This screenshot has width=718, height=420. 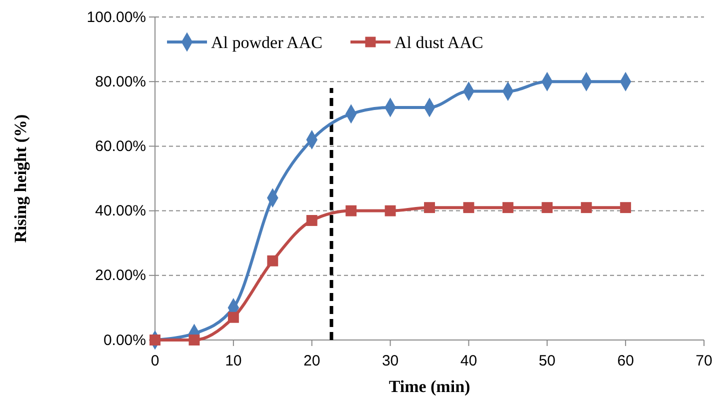 I want to click on y-tick-label: 40.00%, so click(x=120, y=211).